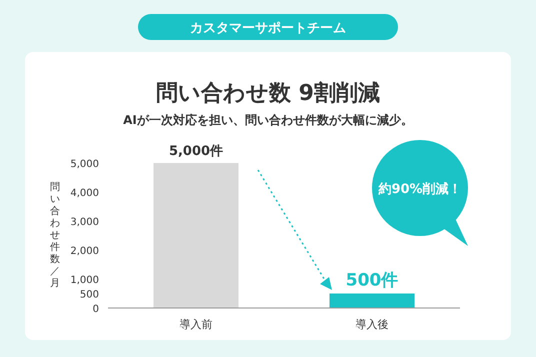  Describe the element at coordinates (196, 151) in the screenshot. I see `data-label: 5,000件` at that location.